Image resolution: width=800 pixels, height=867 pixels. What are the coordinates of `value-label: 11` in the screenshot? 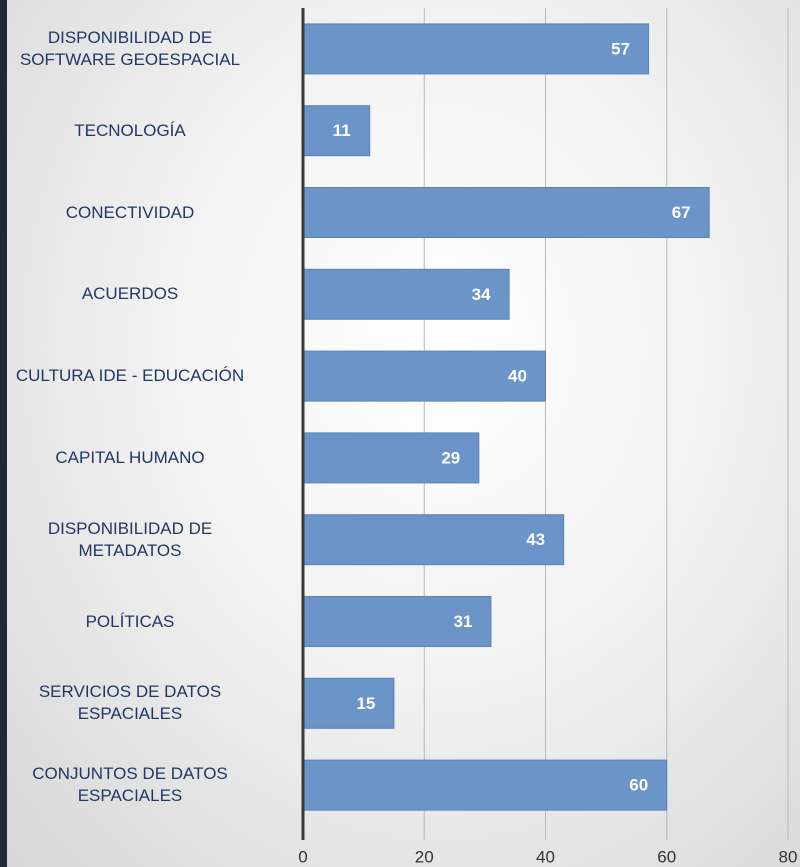 It's located at (342, 130).